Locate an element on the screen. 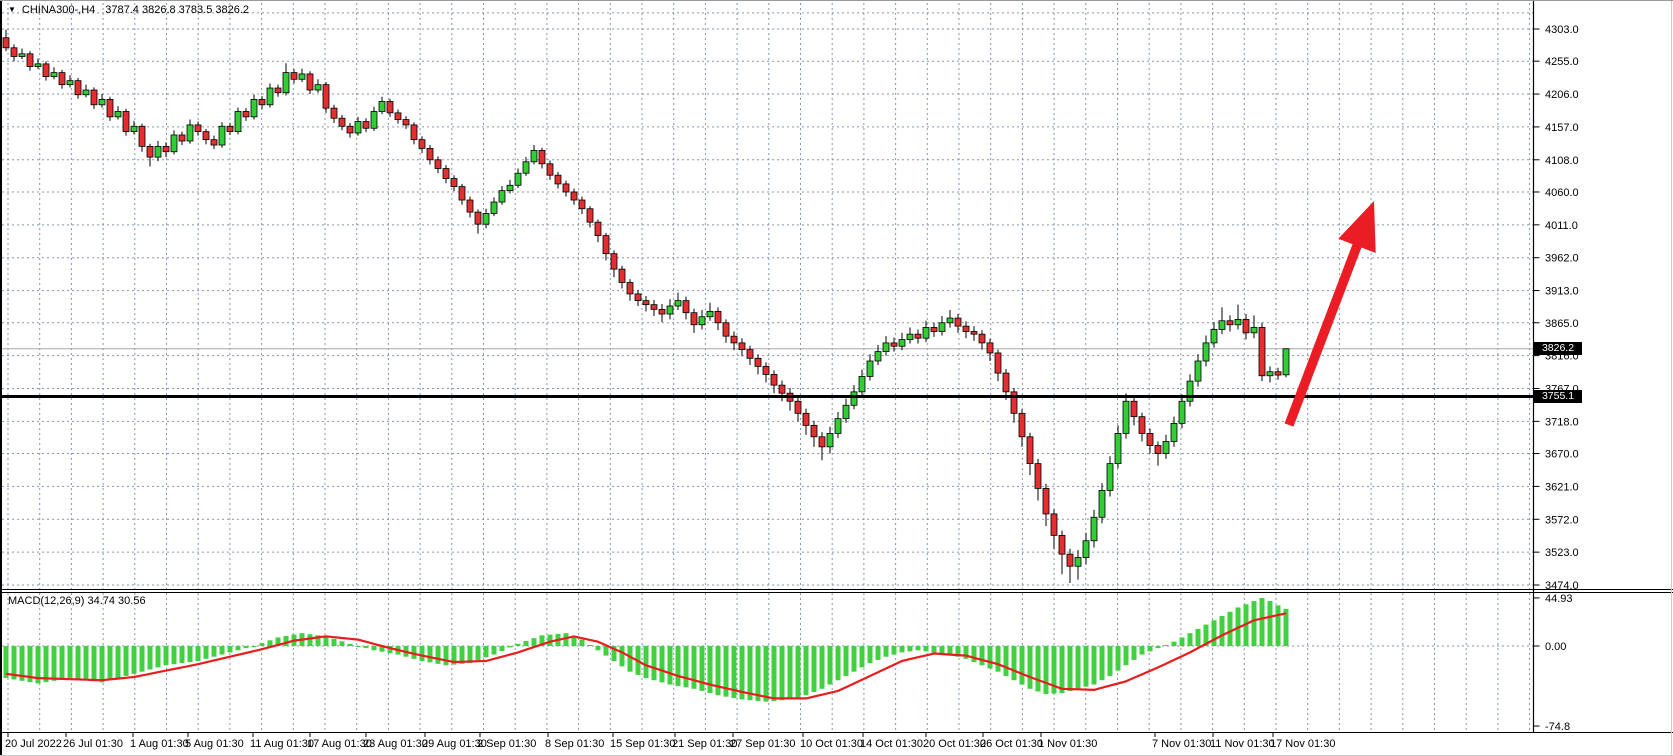 The width and height of the screenshot is (1673, 756). trend-arrow-head is located at coordinates (1357, 227).